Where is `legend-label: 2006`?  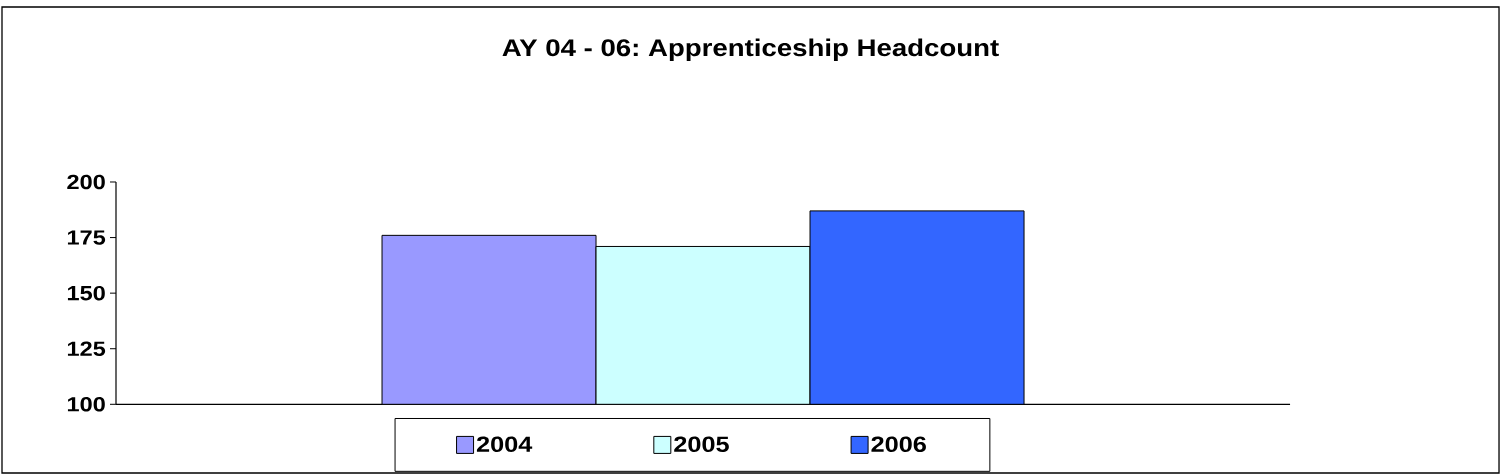
legend-label: 2006 is located at coordinates (898, 444).